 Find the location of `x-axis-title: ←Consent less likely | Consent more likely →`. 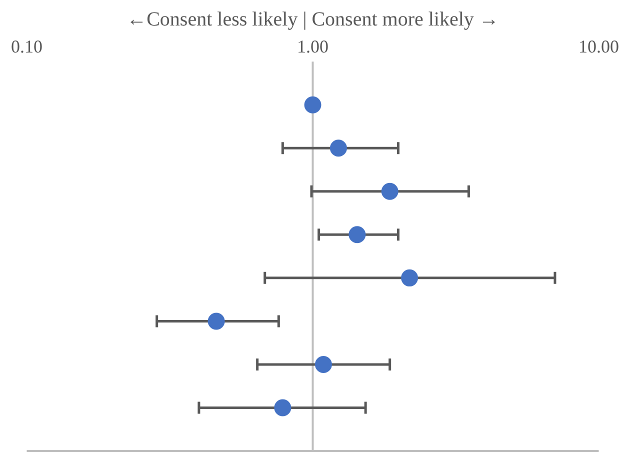

x-axis-title: ←Consent less likely | Consent more likely → is located at coordinates (312, 19).